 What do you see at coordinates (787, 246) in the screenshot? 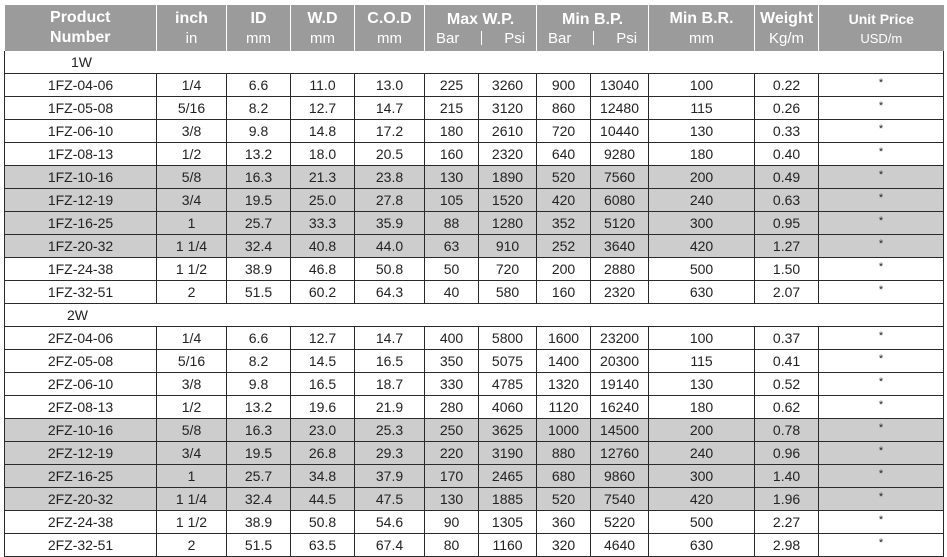
I see `cell-weight: 1.27` at bounding box center [787, 246].